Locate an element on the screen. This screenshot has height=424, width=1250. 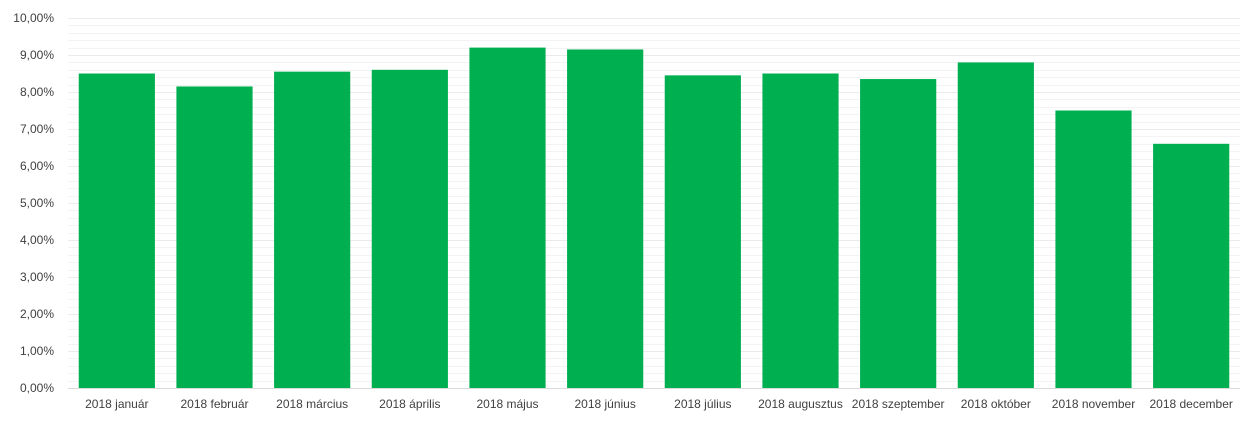
x-tick-label: 2018 november is located at coordinates (1093, 404).